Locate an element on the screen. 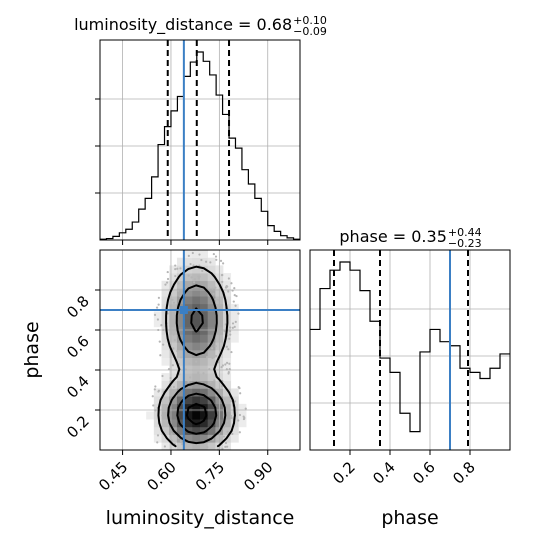 This screenshot has width=550, height=550. panel-title-text: phase = 0.35 is located at coordinates (392, 236).